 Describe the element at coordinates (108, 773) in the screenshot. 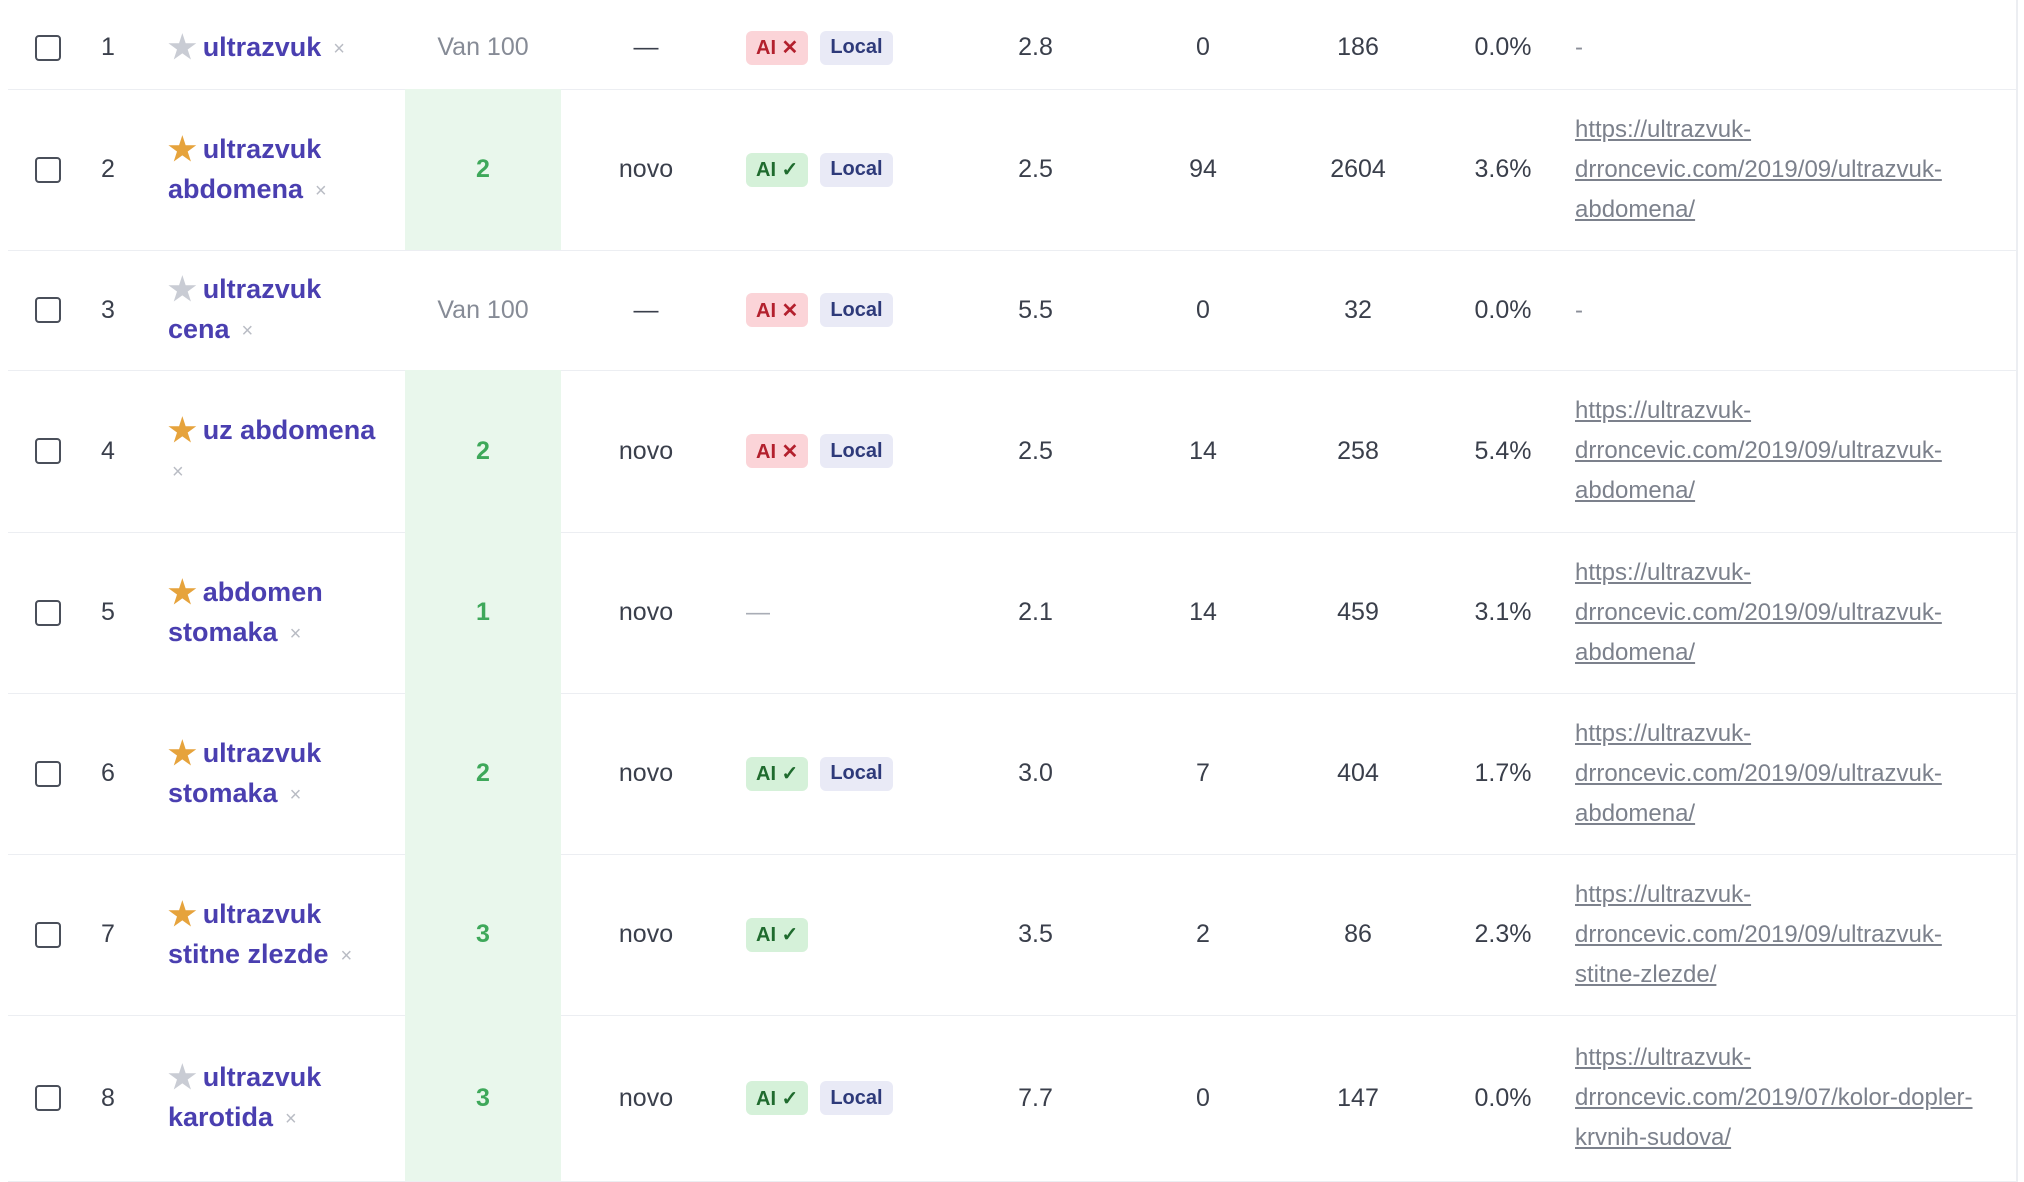

I see `row-number: 6` at that location.